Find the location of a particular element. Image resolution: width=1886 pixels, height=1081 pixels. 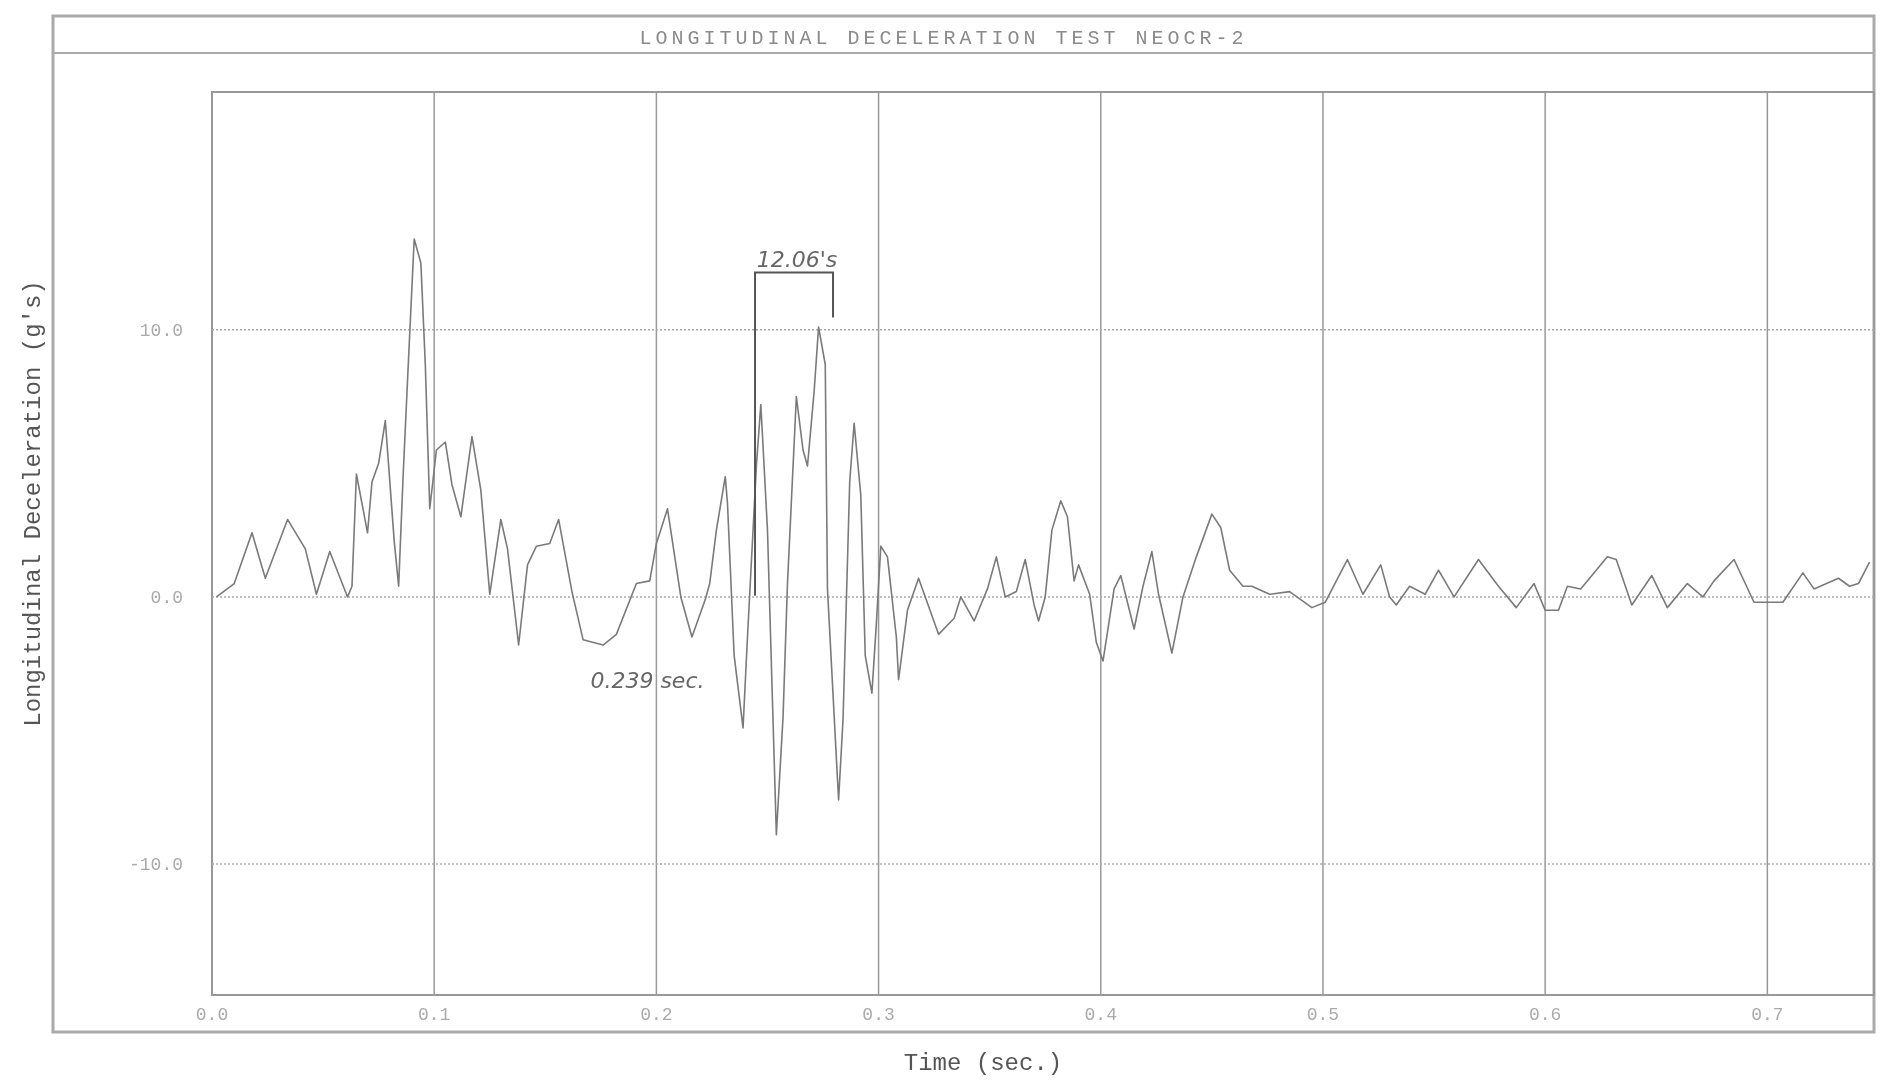

x-tick-label: 0.4 is located at coordinates (1100, 1015).